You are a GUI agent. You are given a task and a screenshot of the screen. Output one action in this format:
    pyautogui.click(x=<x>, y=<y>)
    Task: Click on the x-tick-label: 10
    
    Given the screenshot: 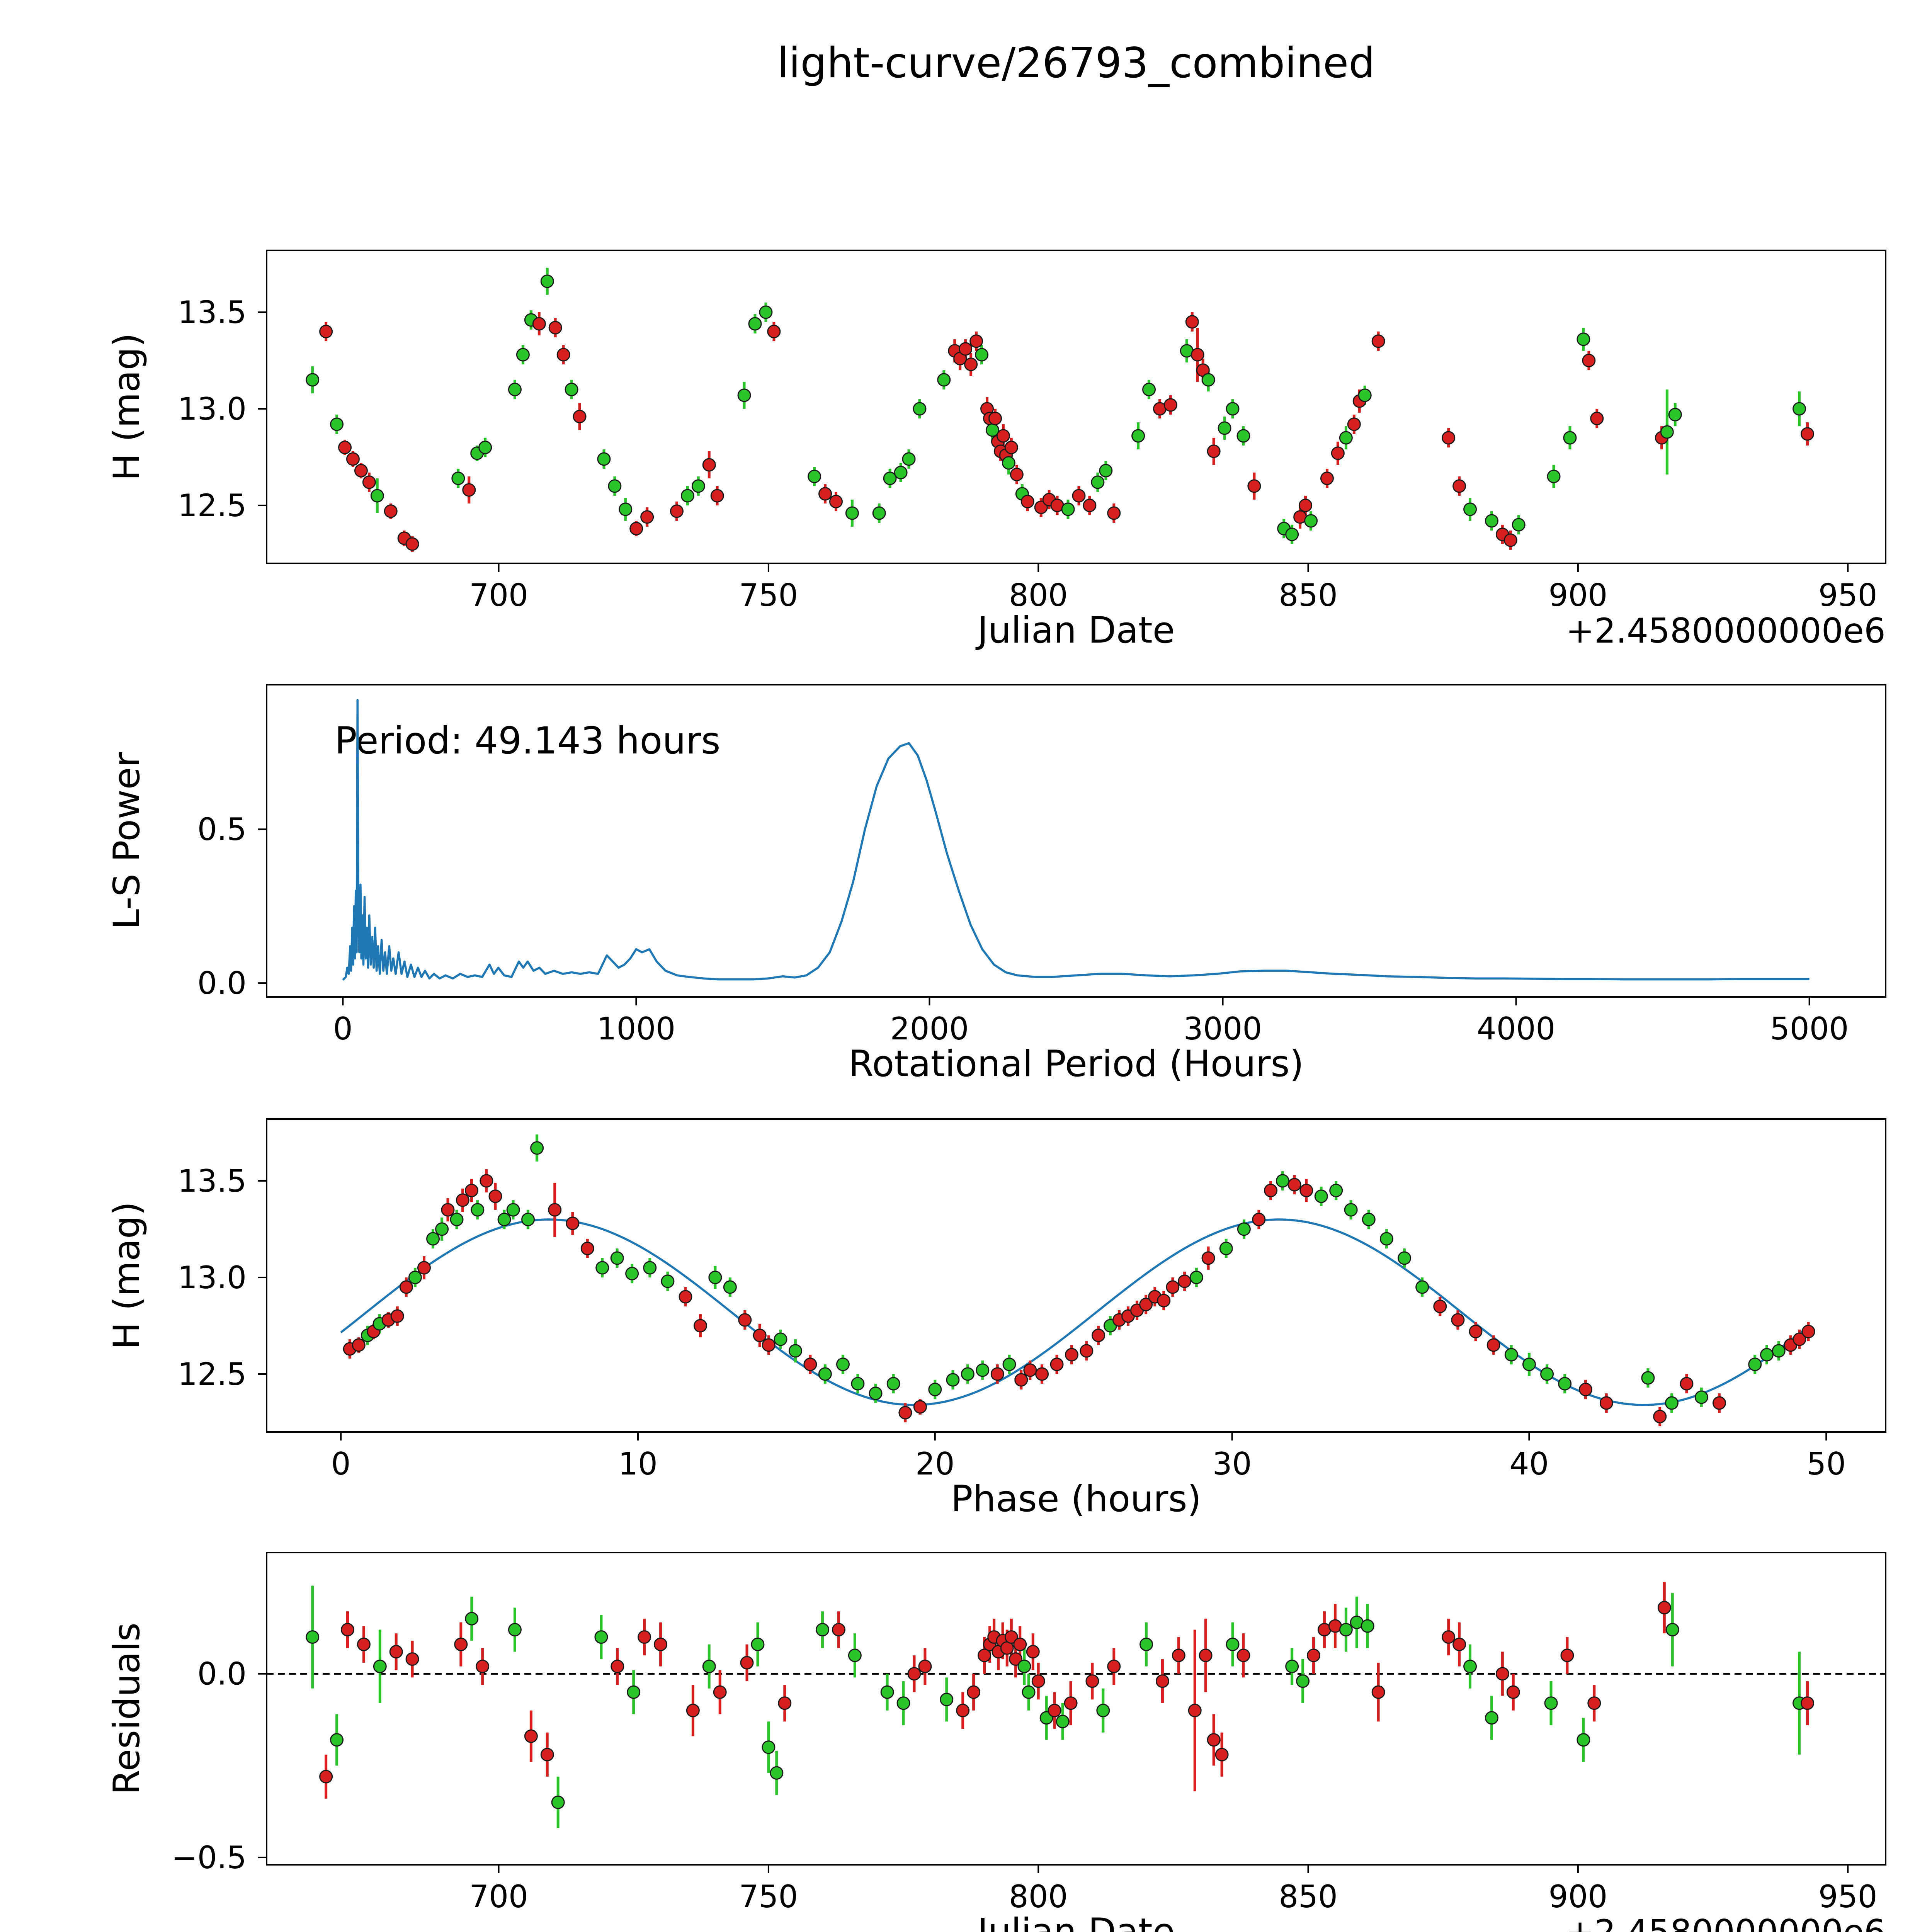 What is the action you would take?
    pyautogui.click(x=638, y=1464)
    